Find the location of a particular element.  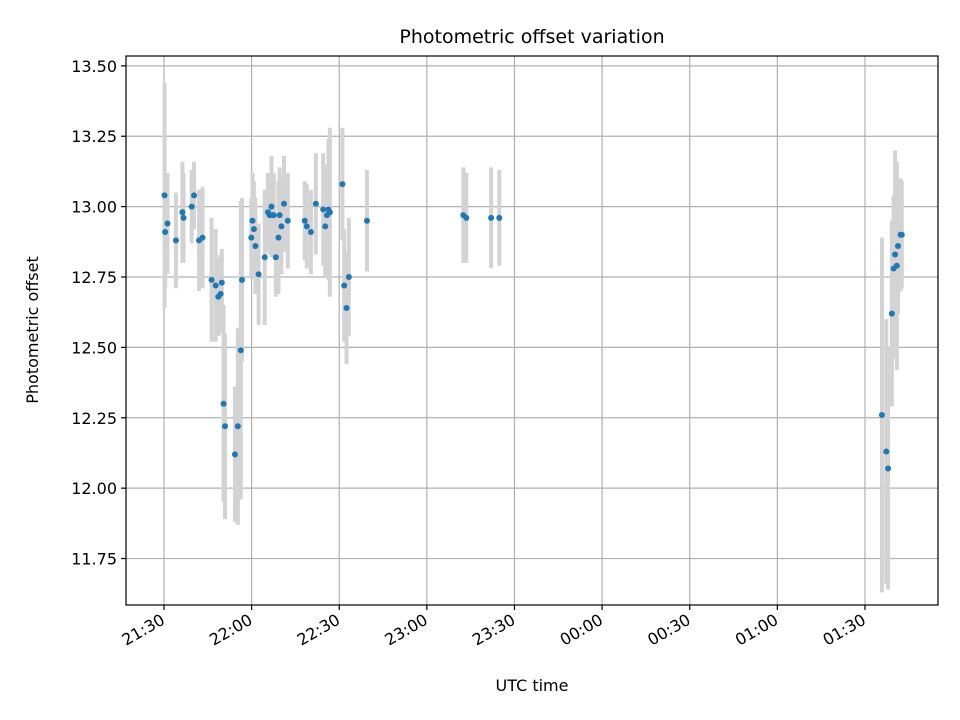

y-tick-label: 12.00 is located at coordinates (94, 488).